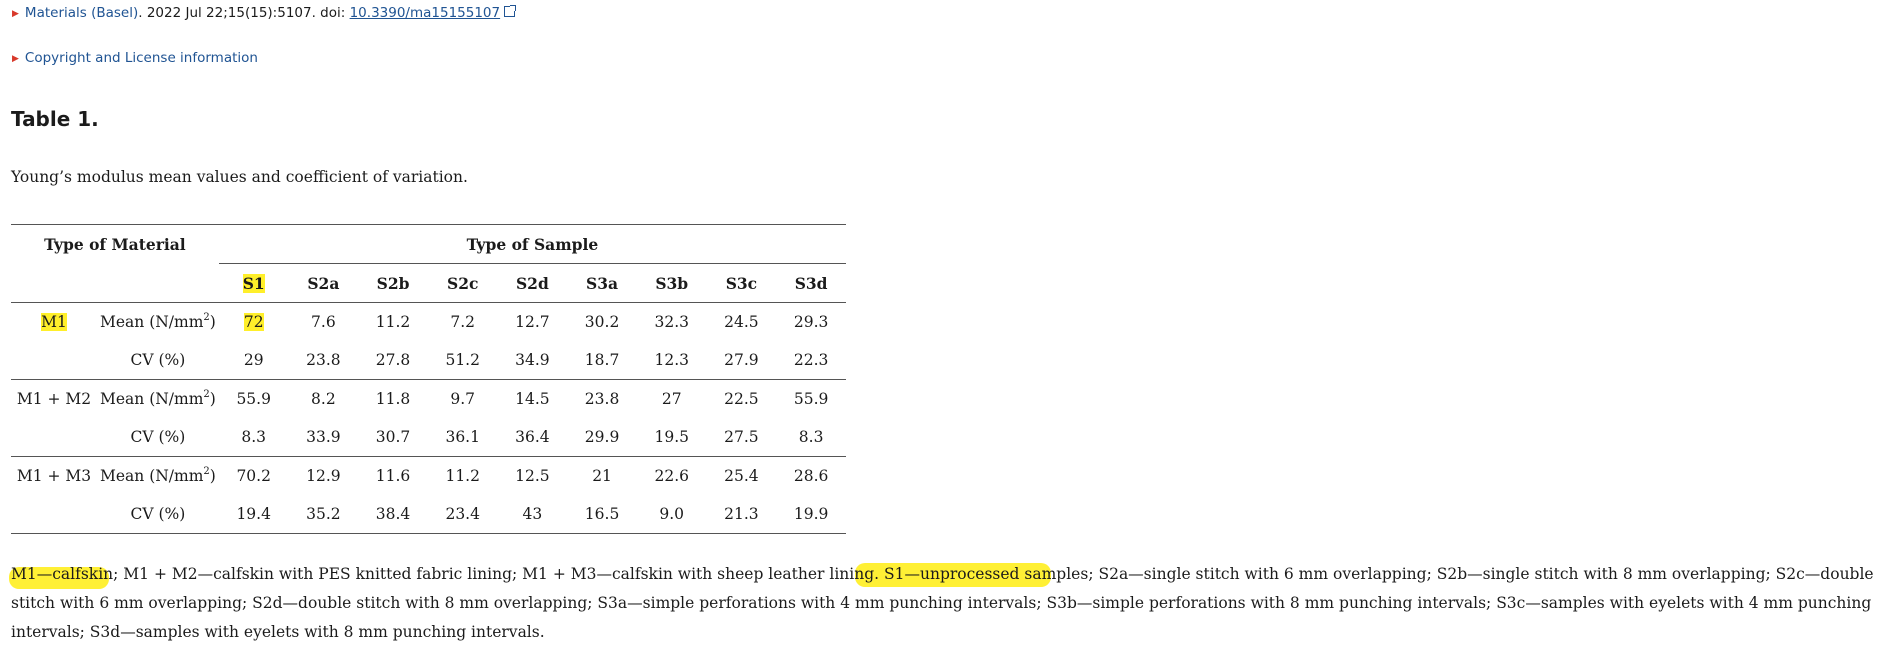 The height and width of the screenshot is (653, 1893). I want to click on table-cell: 16.5, so click(602, 514).